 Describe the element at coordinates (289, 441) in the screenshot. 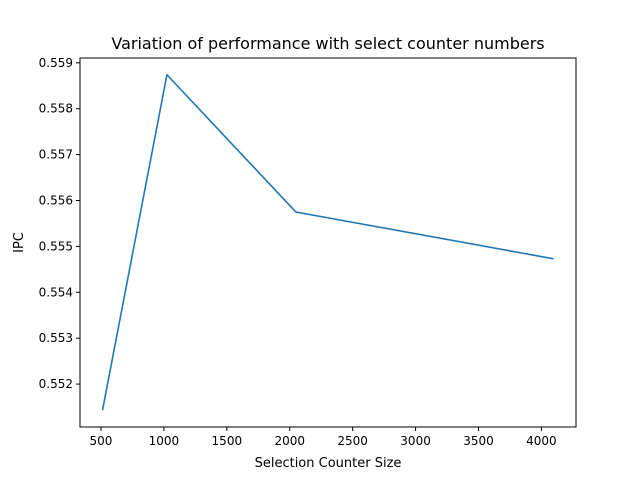

I see `x-tick-label: 2000` at that location.